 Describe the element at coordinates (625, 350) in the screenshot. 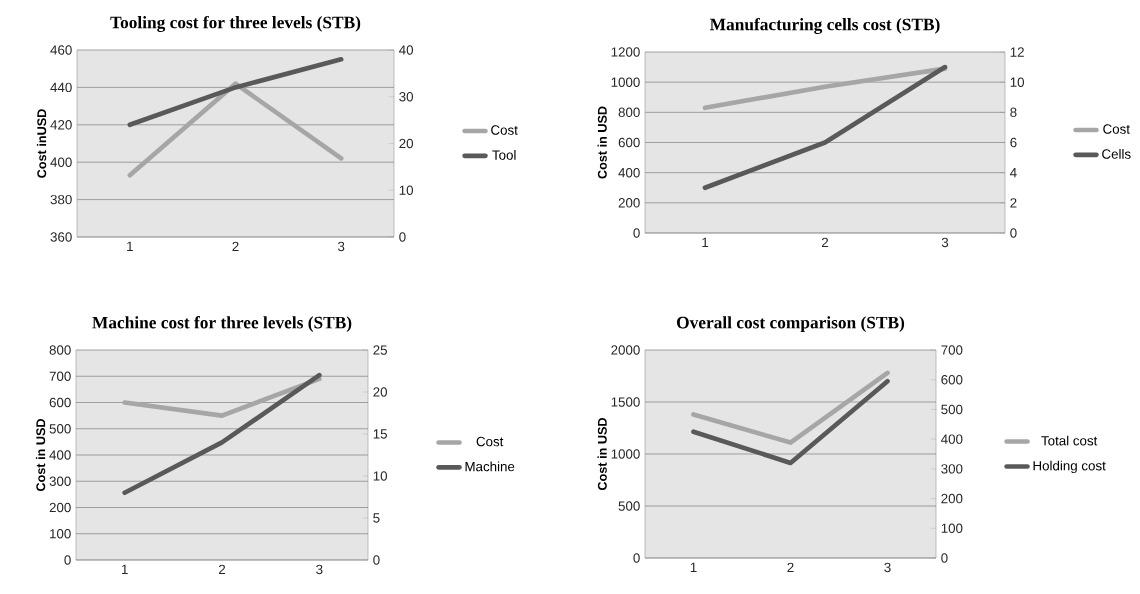

I see `y-tick-label: 2000` at that location.